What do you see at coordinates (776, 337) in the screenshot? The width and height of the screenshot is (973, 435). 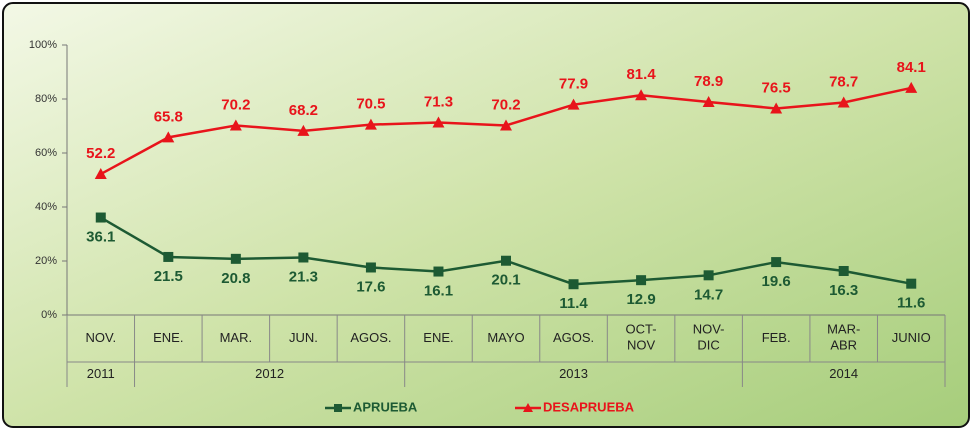 I see `x-tick-label: FEB.` at bounding box center [776, 337].